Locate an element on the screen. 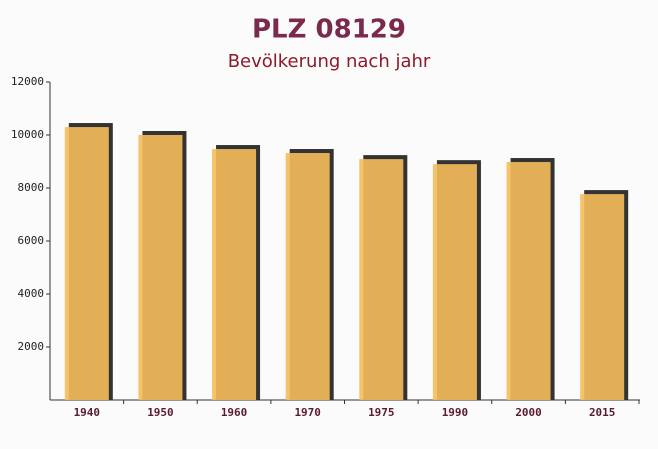  x-tick-label: 1990 is located at coordinates (455, 412).